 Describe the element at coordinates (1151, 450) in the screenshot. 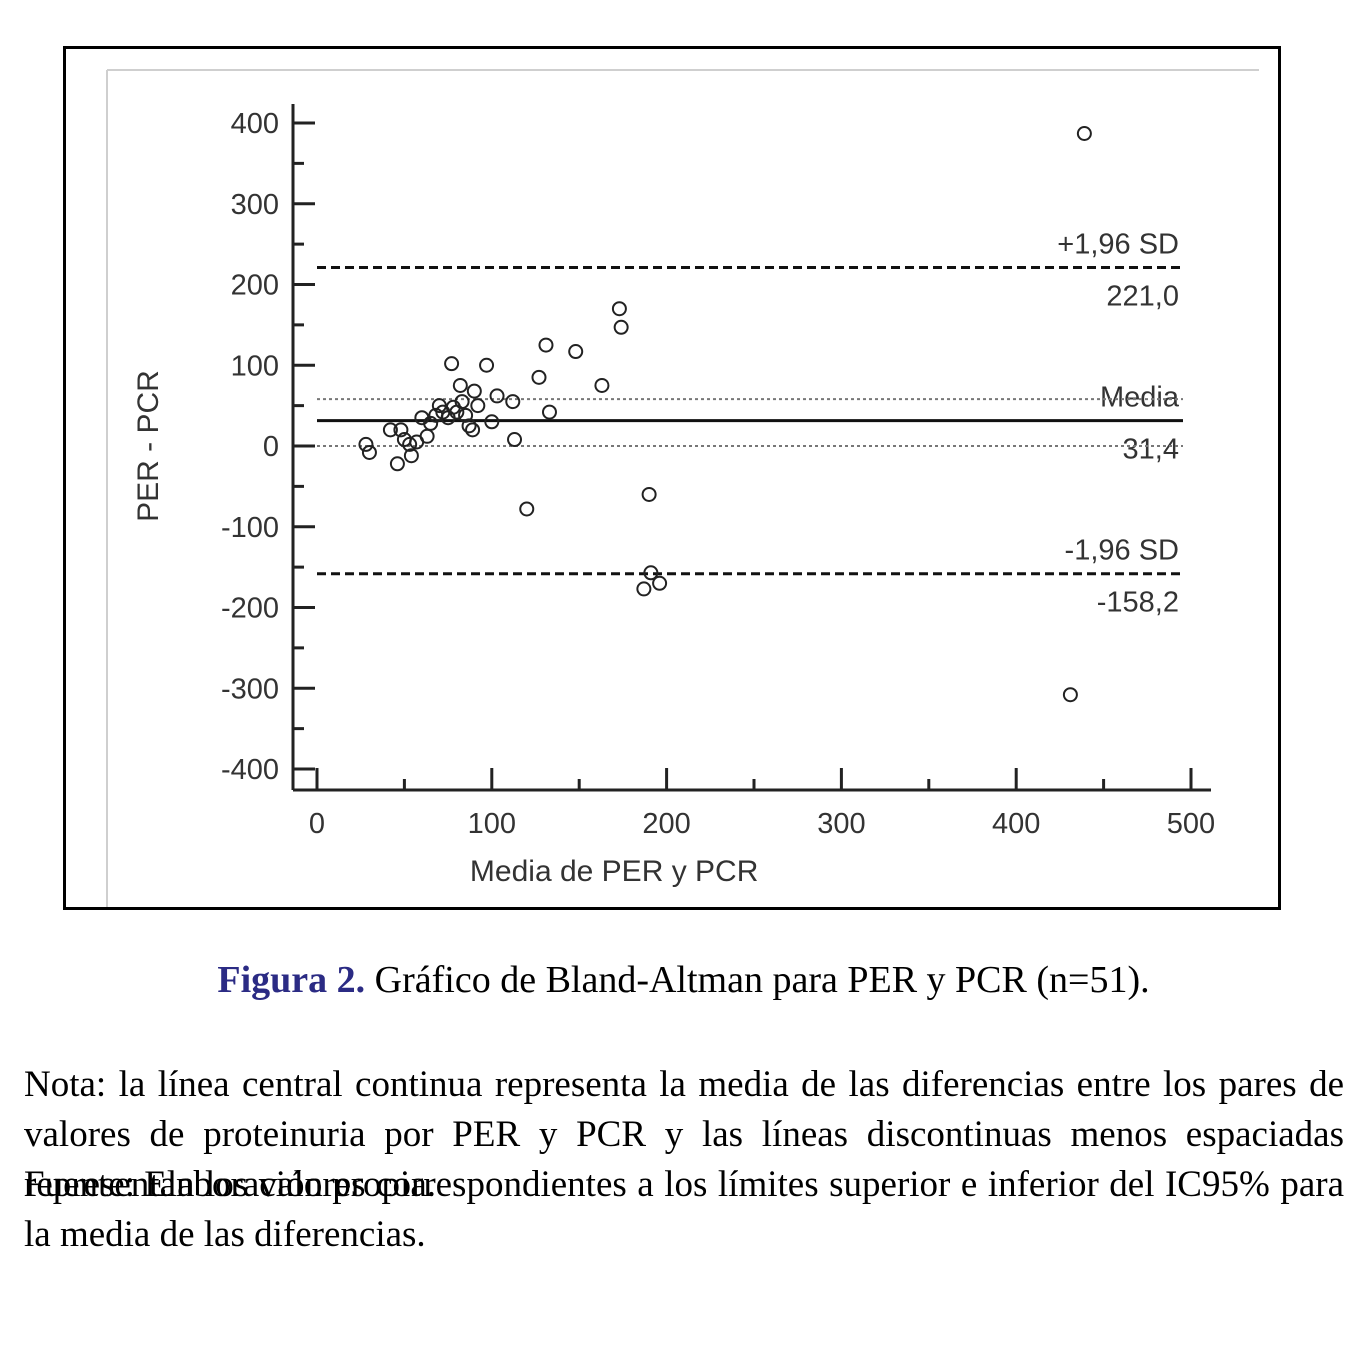

I see `reference-label-value: 31,4` at that location.